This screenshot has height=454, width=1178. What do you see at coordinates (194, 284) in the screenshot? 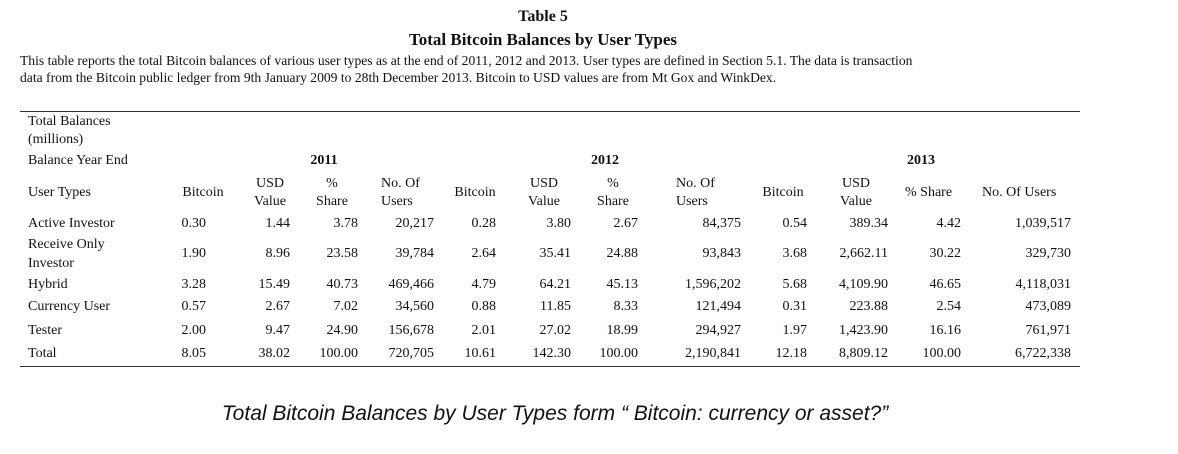
I see `table-cell: 3.28` at bounding box center [194, 284].